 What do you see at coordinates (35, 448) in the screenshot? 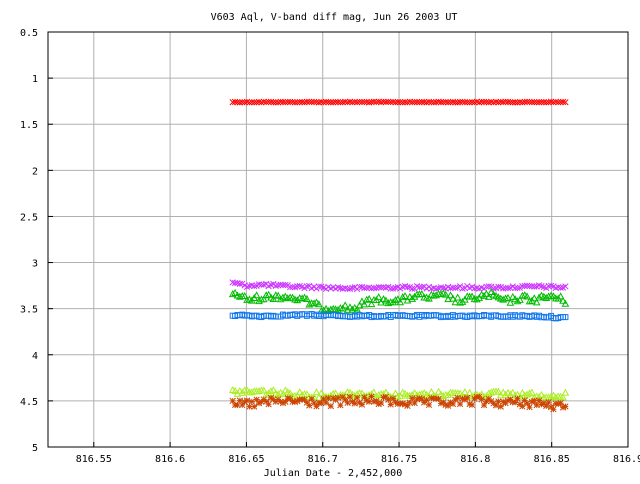
I see `y-tick-label: 5` at bounding box center [35, 448].